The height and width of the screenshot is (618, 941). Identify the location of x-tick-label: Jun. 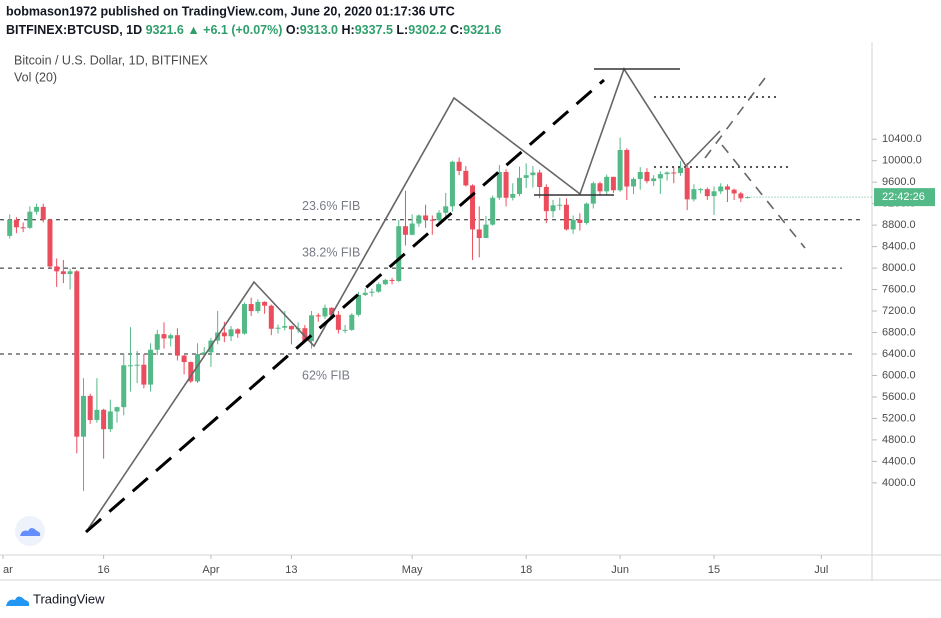
(620, 570).